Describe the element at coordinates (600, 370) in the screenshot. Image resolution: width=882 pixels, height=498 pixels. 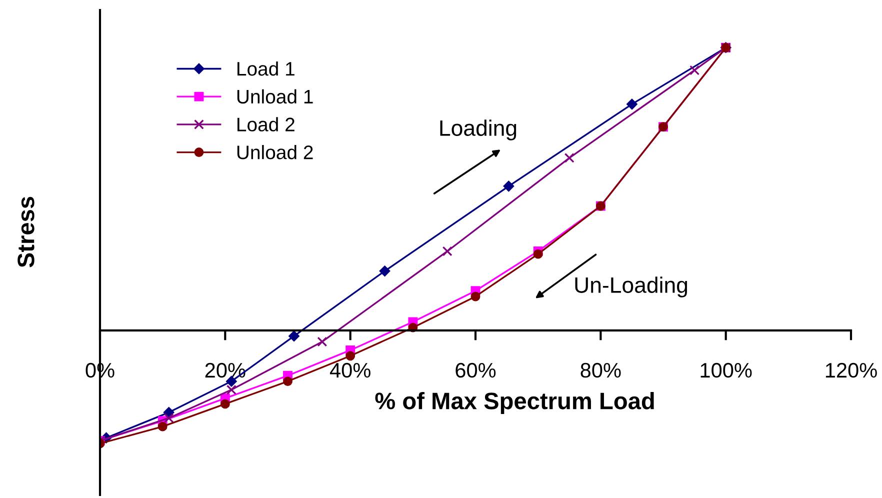
I see `x-tick-label: 80%` at that location.